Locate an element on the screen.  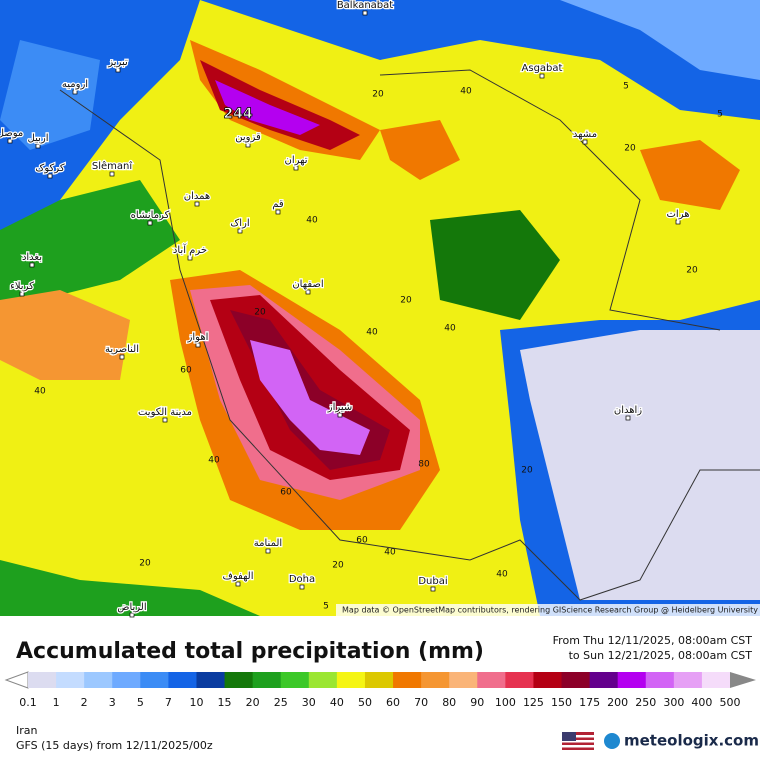
model-run: GFS (15 days) from 12/11/2025/00z is located at coordinates (114, 745).